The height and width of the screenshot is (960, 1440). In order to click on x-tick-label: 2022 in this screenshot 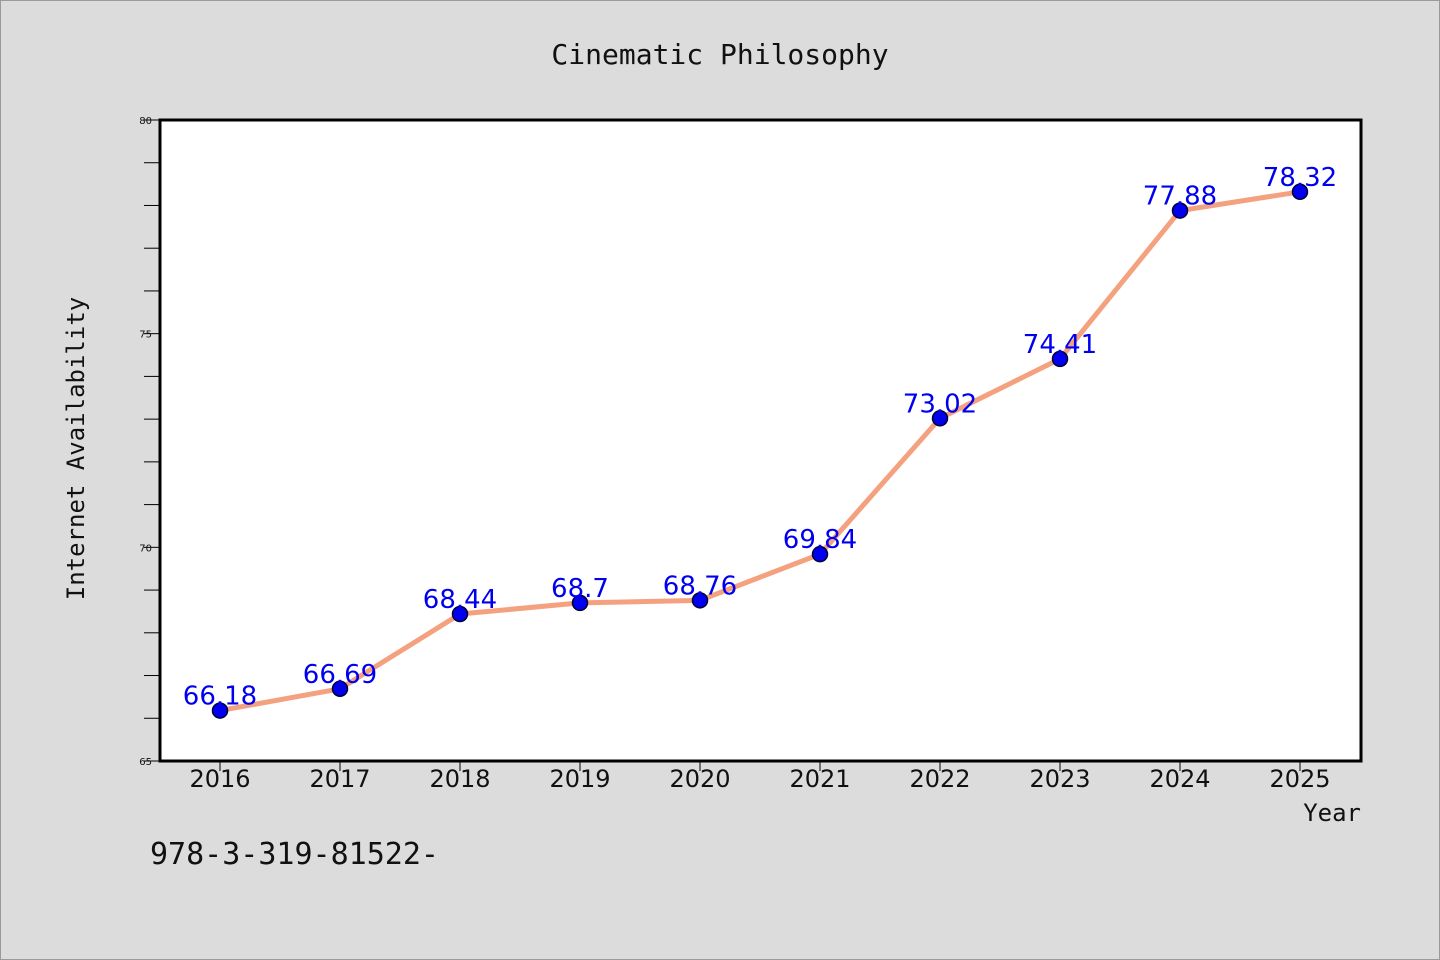, I will do `click(939, 779)`.